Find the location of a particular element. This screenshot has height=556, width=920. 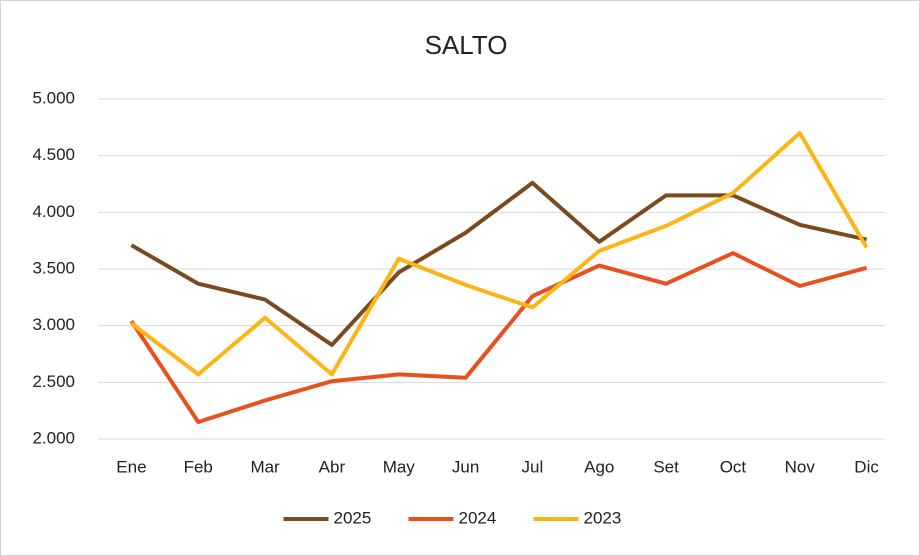

x-tick-label: Feb is located at coordinates (198, 466).